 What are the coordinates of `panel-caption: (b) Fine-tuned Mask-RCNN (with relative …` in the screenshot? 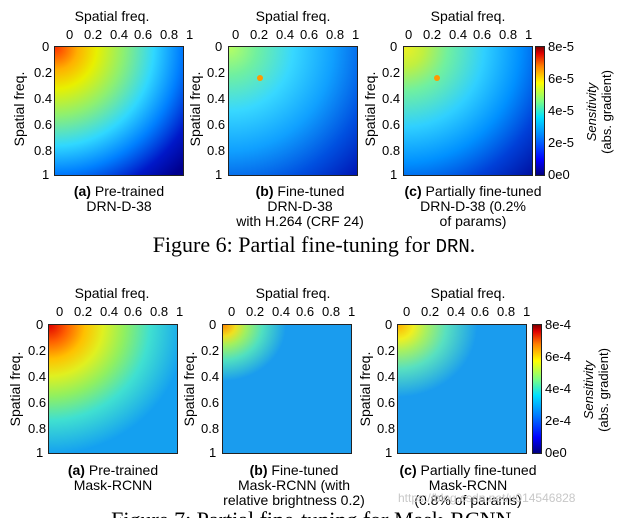 It's located at (294, 485).